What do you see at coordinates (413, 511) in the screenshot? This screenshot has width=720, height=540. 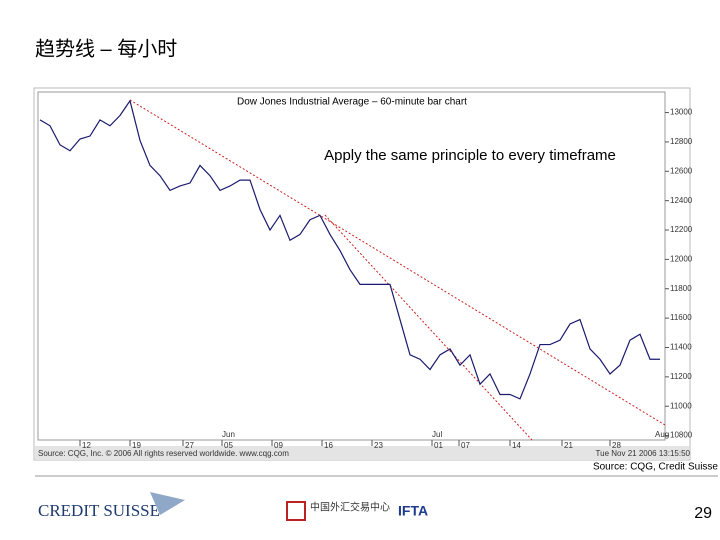 I see `logo-ifta: IFTA` at bounding box center [413, 511].